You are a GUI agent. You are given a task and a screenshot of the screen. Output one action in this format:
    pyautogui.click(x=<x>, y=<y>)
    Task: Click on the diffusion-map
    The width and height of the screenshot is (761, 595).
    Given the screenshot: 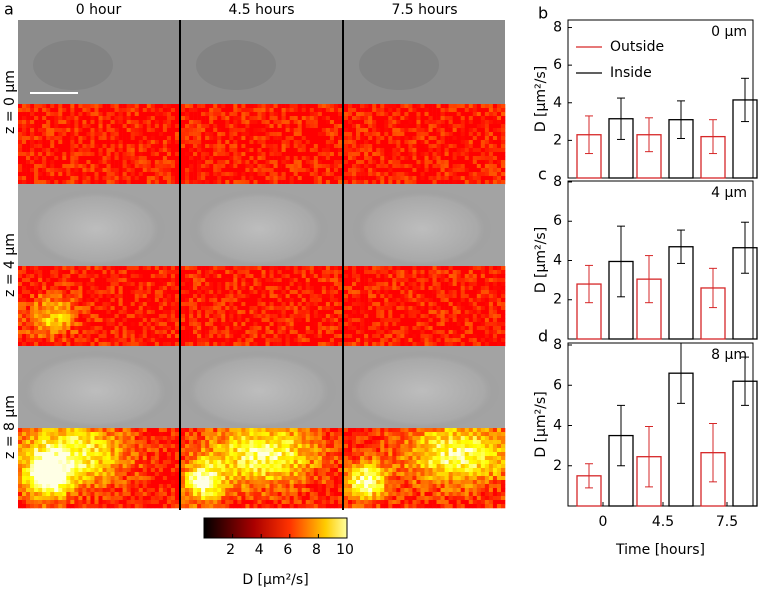 What is the action you would take?
    pyautogui.click(x=262, y=144)
    